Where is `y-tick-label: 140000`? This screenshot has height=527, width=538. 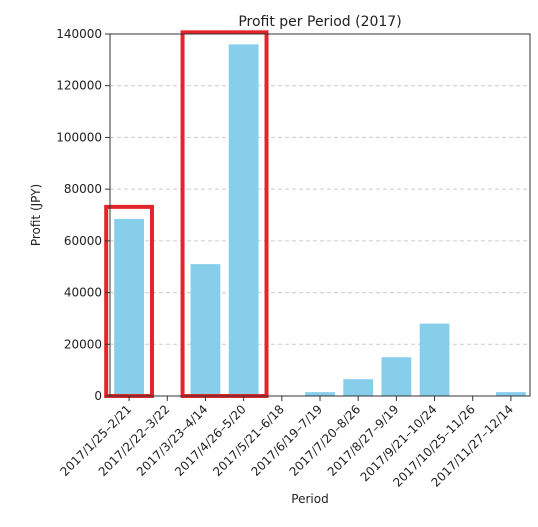
y-tick-label: 140000 is located at coordinates (79, 34).